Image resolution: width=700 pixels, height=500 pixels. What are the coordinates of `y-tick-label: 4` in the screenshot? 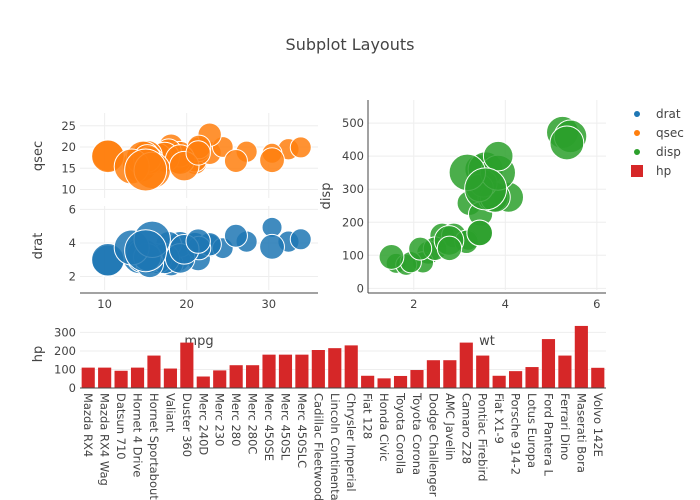 It's located at (72, 243).